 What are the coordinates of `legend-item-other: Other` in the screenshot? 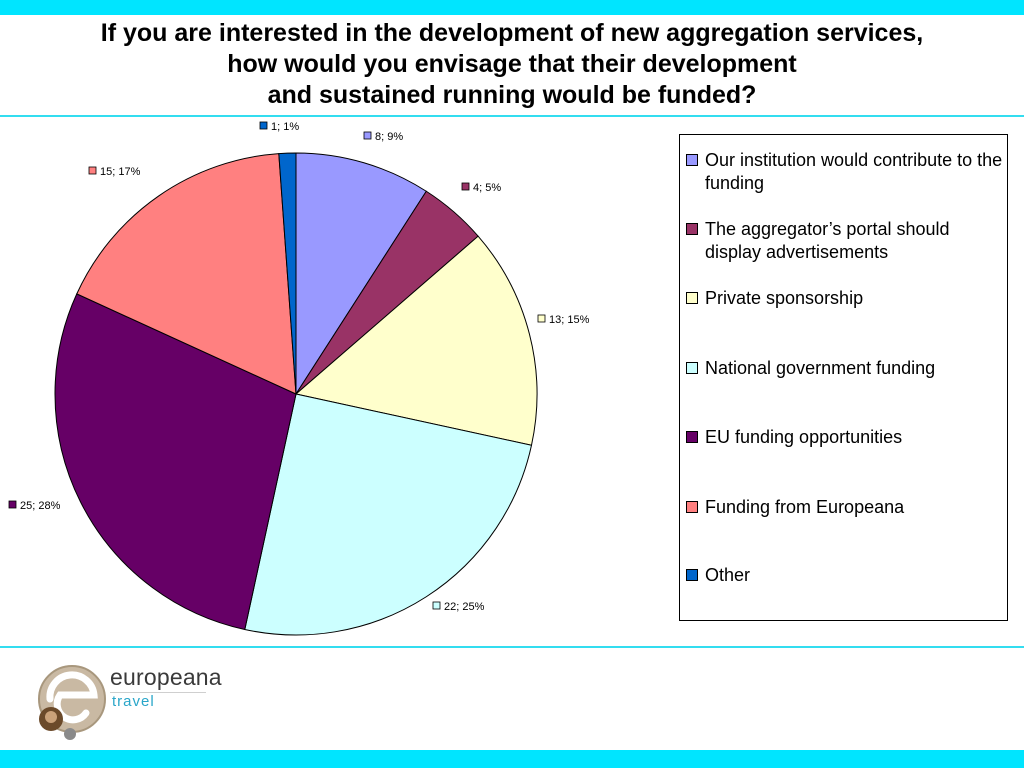 It's located at (846, 575).